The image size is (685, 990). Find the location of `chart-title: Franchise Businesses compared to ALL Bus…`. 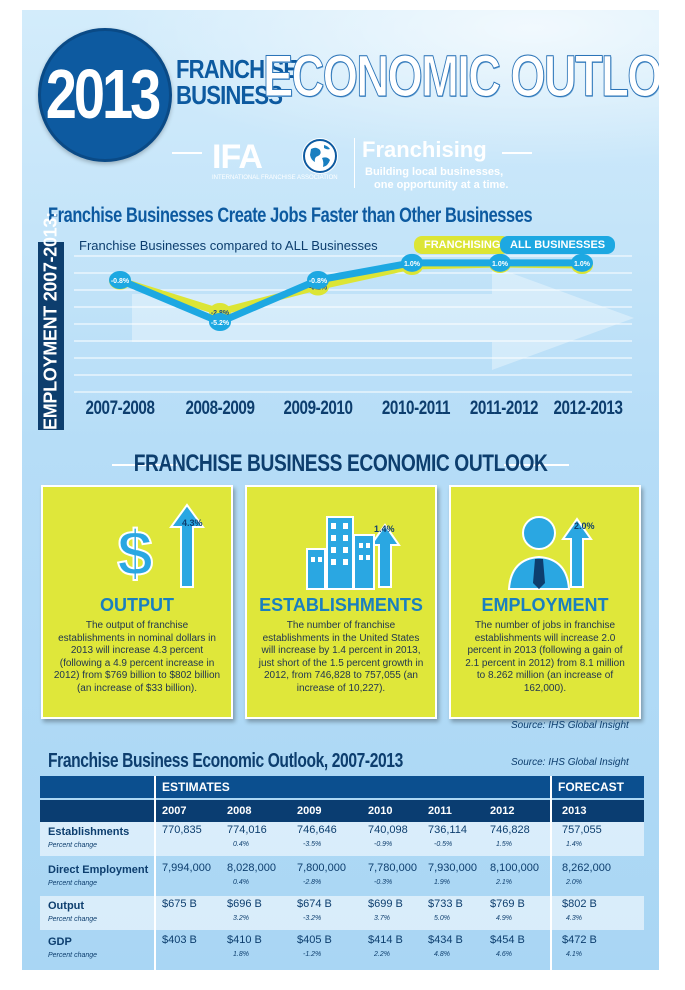

chart-title: Franchise Businesses compared to ALL Bus… is located at coordinates (228, 245).